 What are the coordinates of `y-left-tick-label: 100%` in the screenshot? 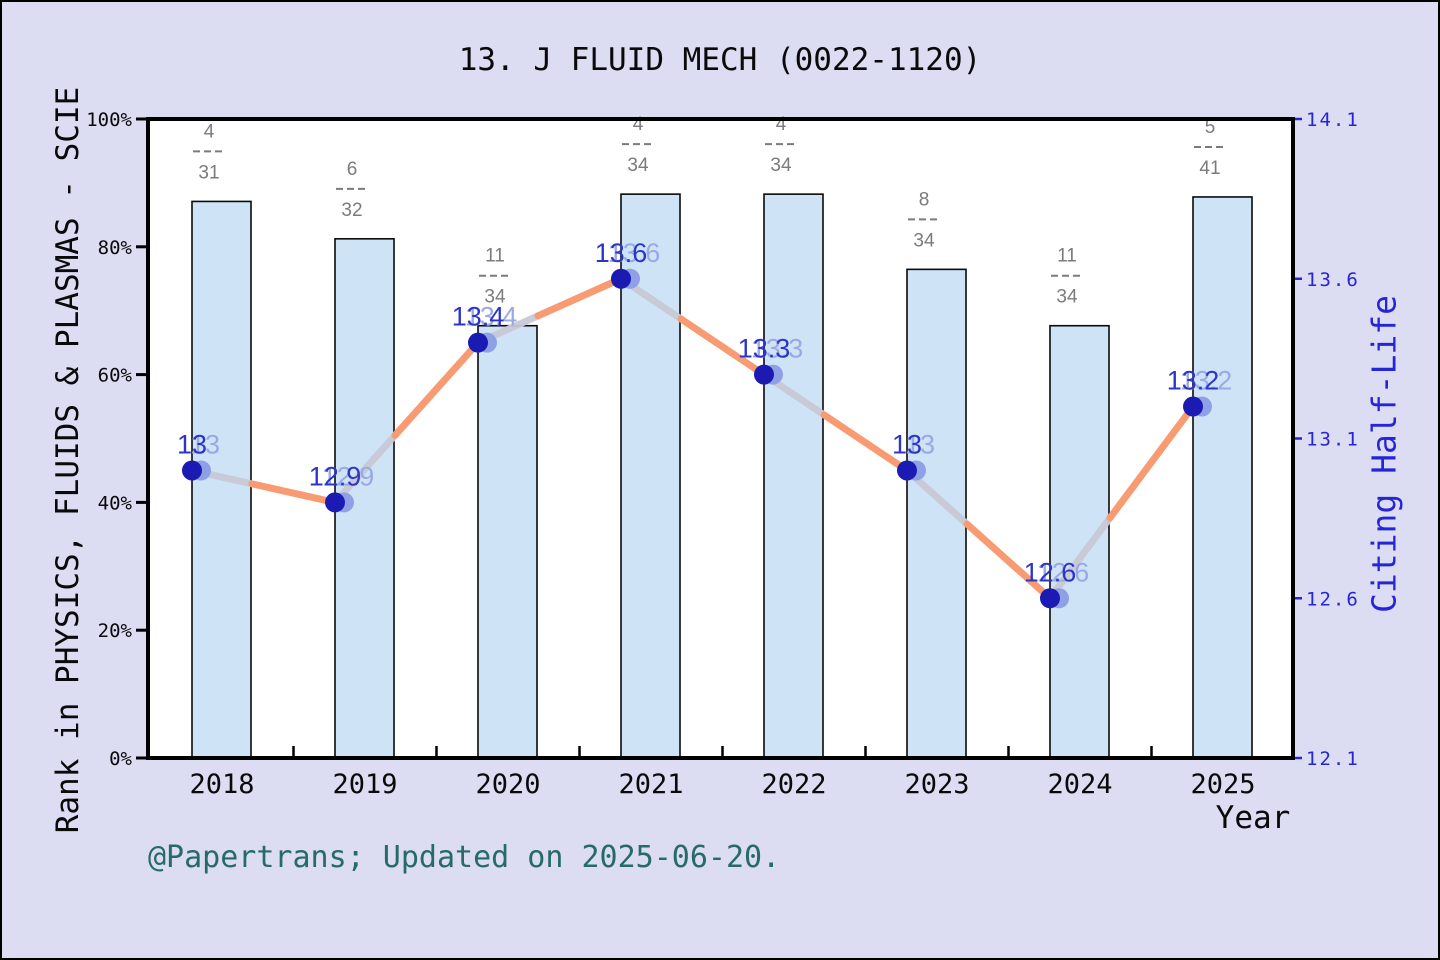 It's located at (109, 120).